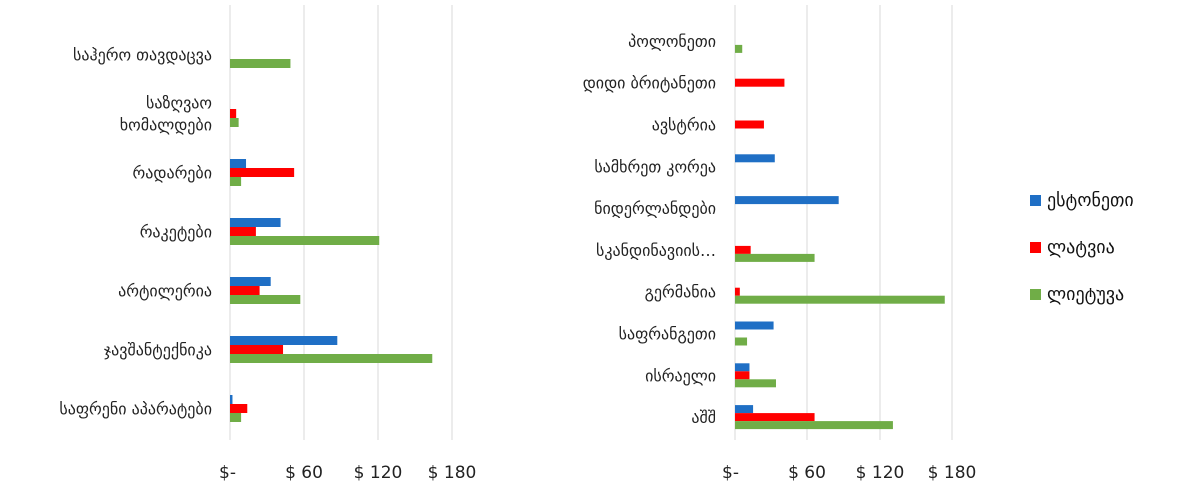 This screenshot has height=488, width=1191. I want to click on category-label: ავსტრია, so click(684, 125).